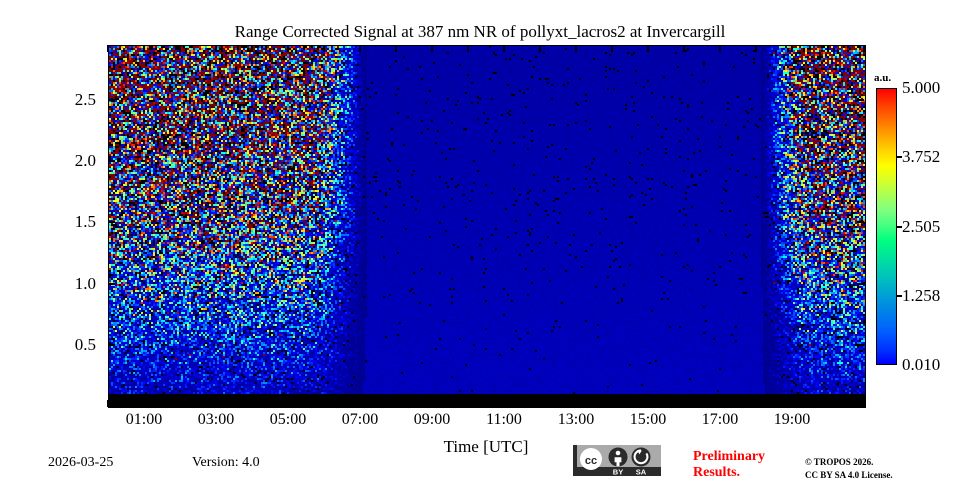  Describe the element at coordinates (226, 462) in the screenshot. I see `footer-version: Version: 4.0` at that location.